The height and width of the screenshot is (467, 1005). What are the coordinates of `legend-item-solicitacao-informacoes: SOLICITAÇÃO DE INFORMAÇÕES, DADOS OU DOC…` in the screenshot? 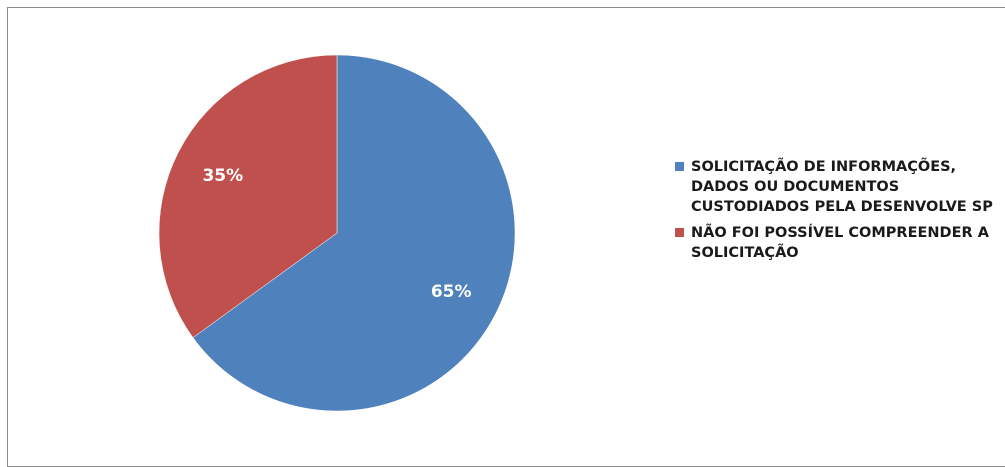 It's located at (840, 187).